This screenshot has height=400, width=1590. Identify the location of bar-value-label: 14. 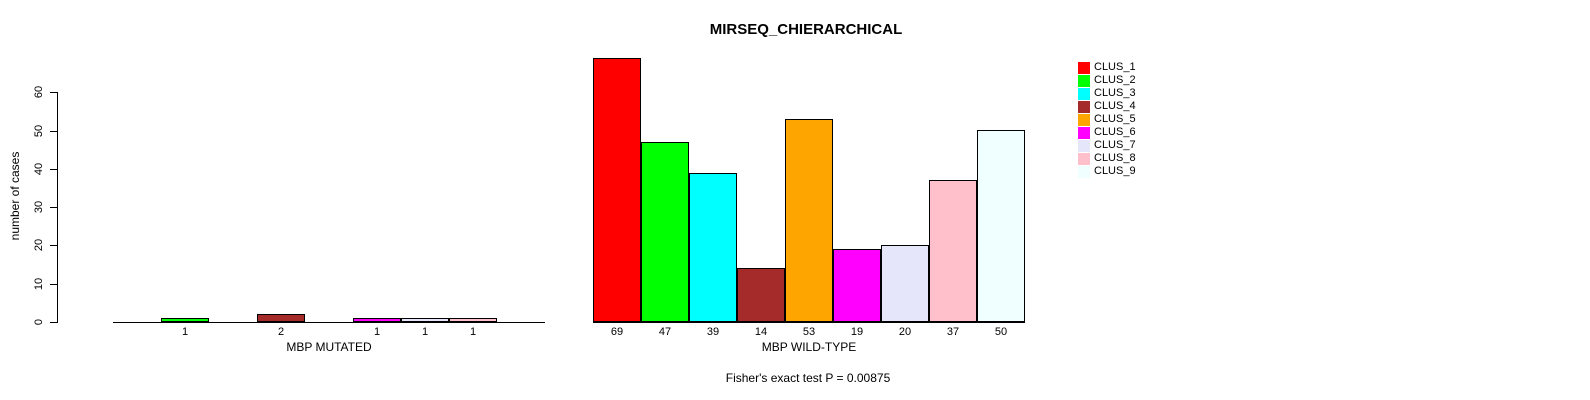
(761, 332).